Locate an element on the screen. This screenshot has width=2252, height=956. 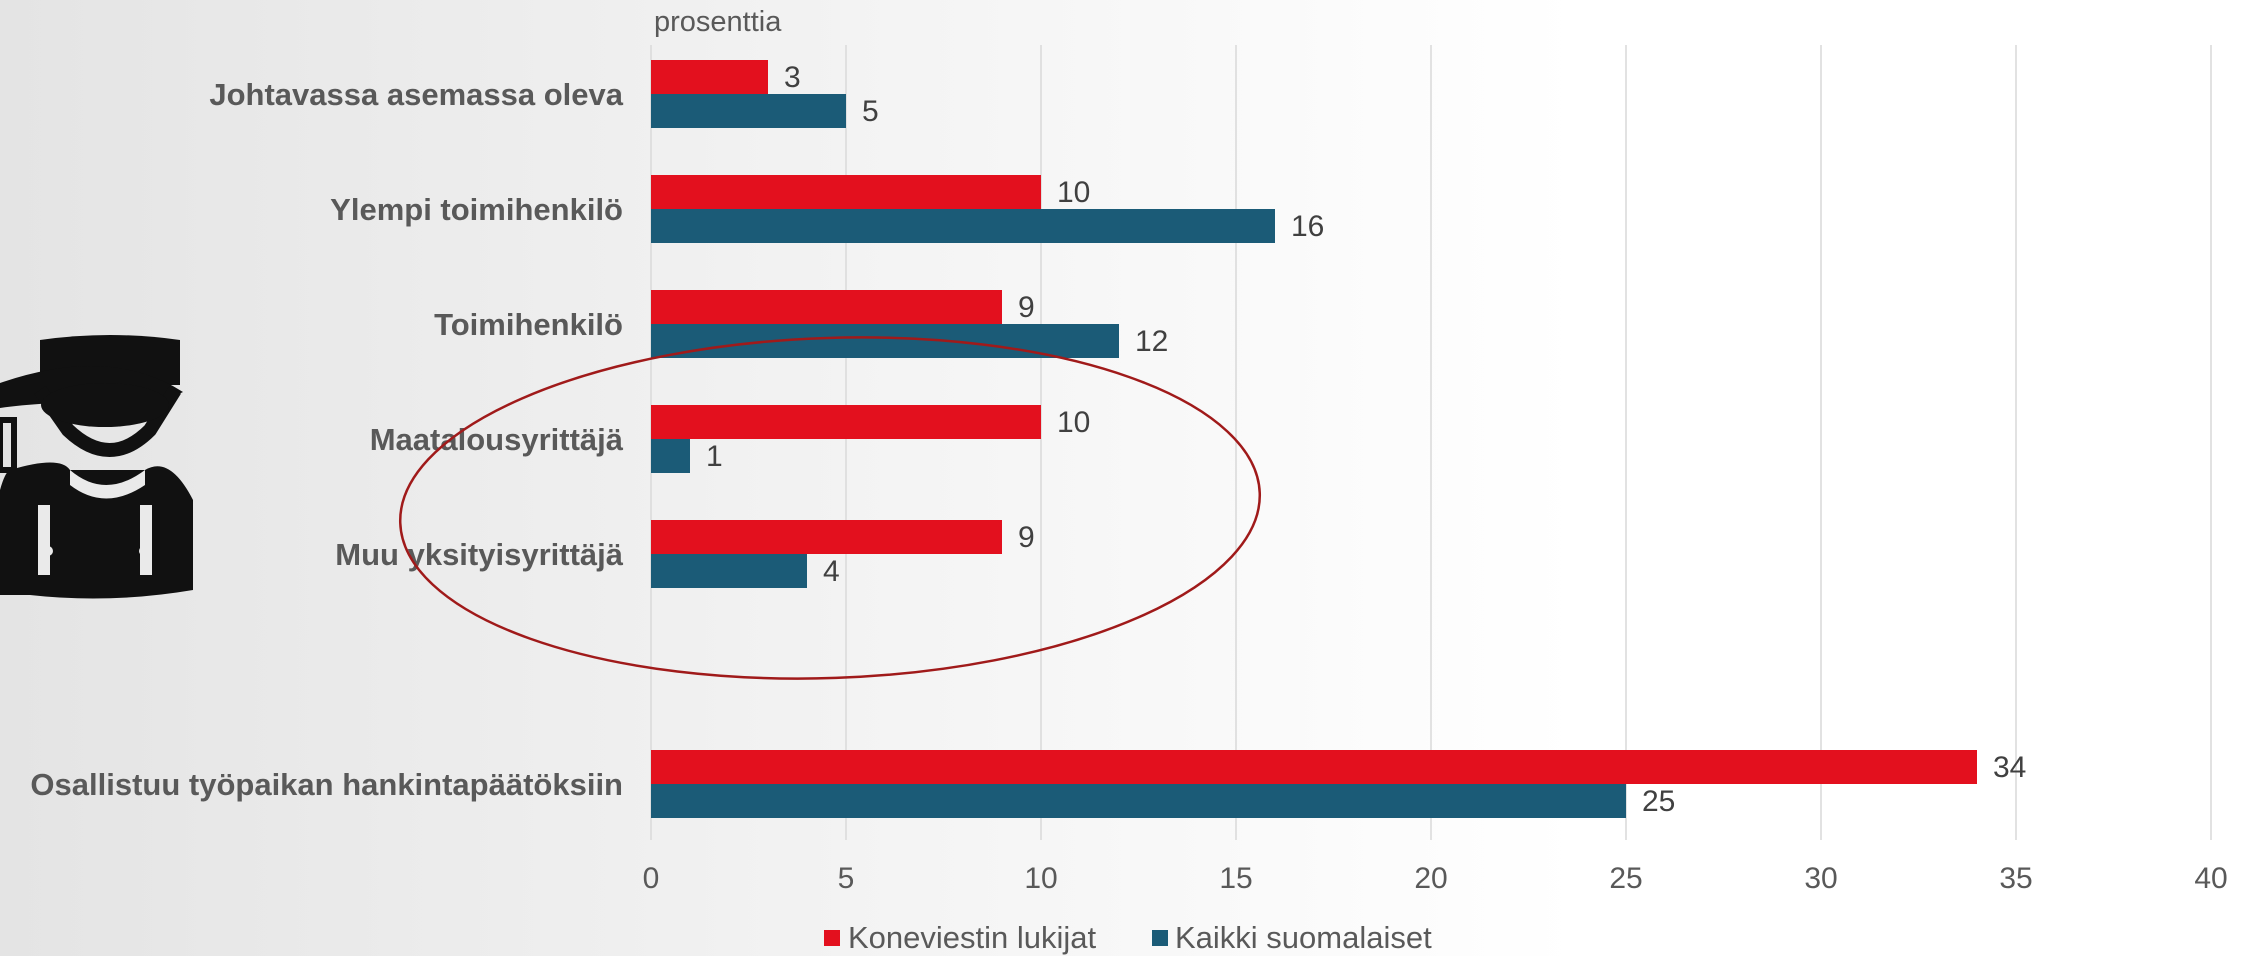
category-label: Maatalousyrittäjä is located at coordinates (497, 439).